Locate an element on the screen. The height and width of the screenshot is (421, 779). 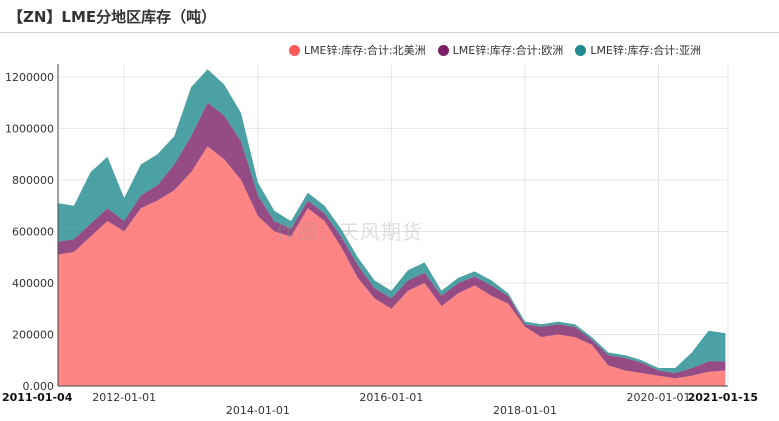
x-tick-label: 2012-01-01 is located at coordinates (124, 397).